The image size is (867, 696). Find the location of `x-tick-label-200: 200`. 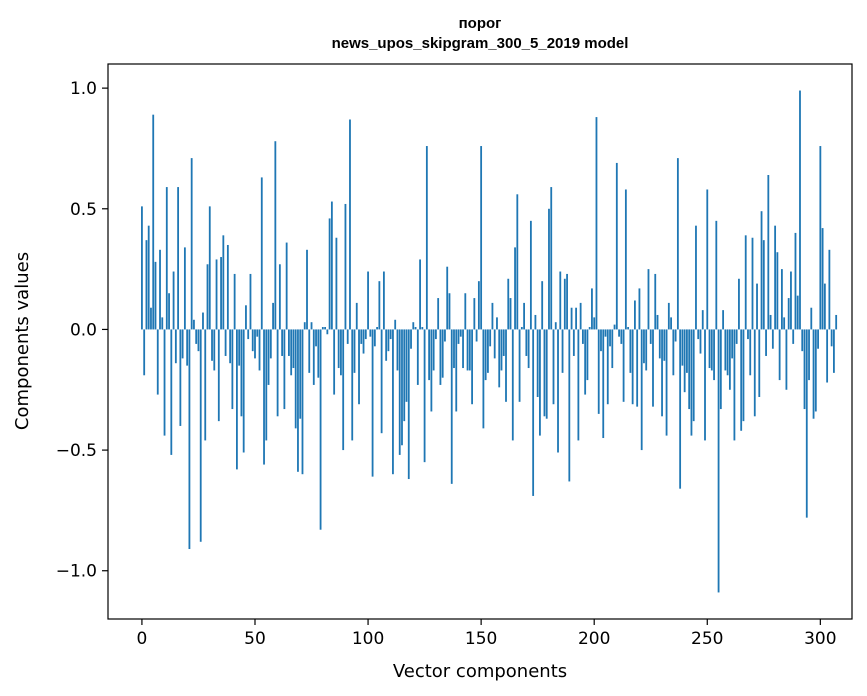

x-tick-label-200: 200 is located at coordinates (594, 639).